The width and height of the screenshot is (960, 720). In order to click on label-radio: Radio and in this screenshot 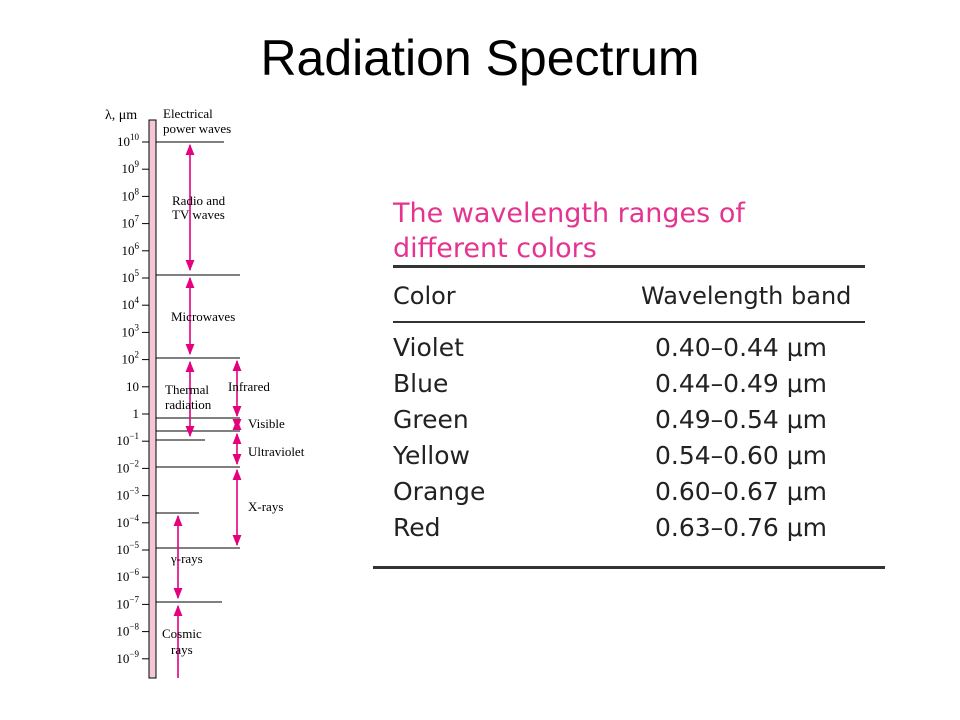, I will do `click(199, 200)`.